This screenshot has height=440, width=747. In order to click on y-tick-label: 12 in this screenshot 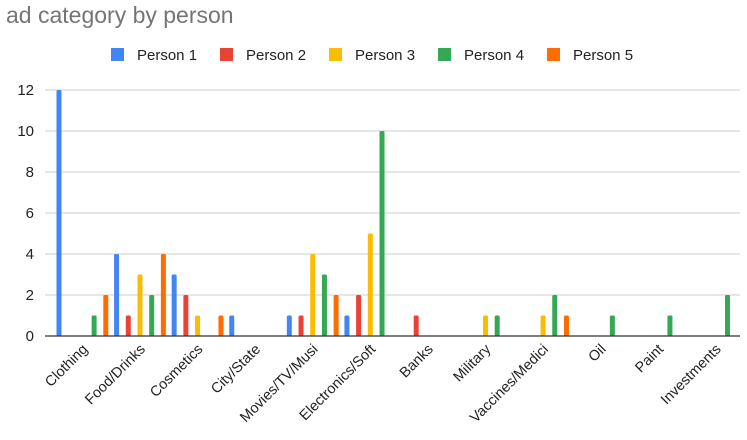, I will do `click(25, 90)`.